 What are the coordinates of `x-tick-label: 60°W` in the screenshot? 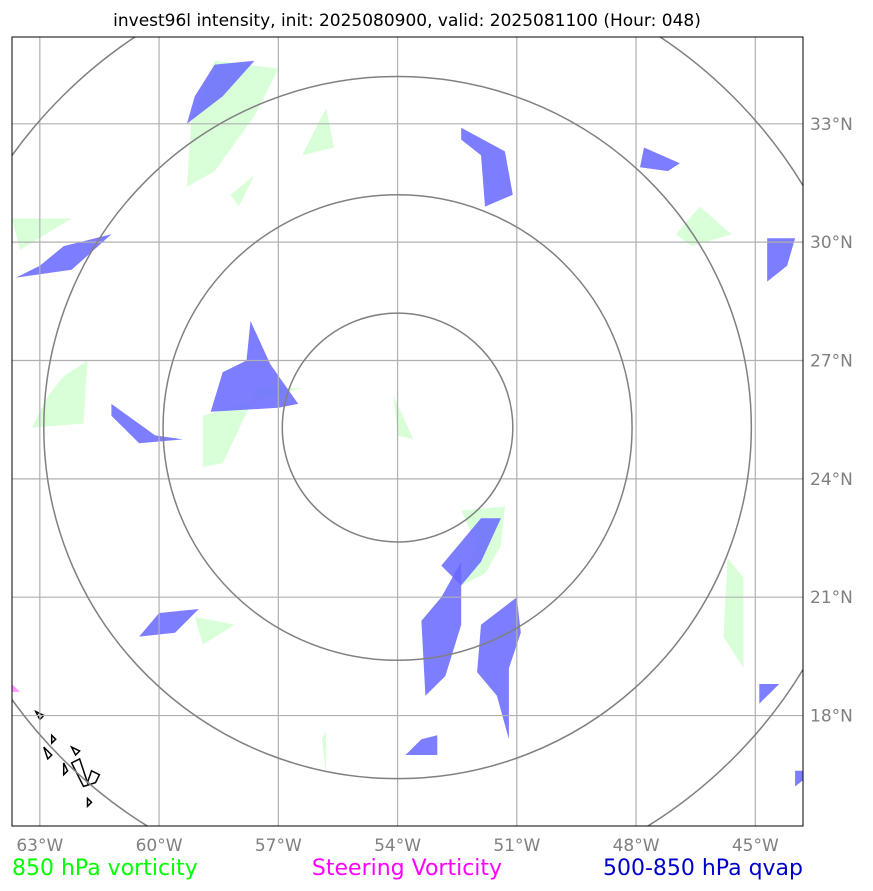 It's located at (159, 846).